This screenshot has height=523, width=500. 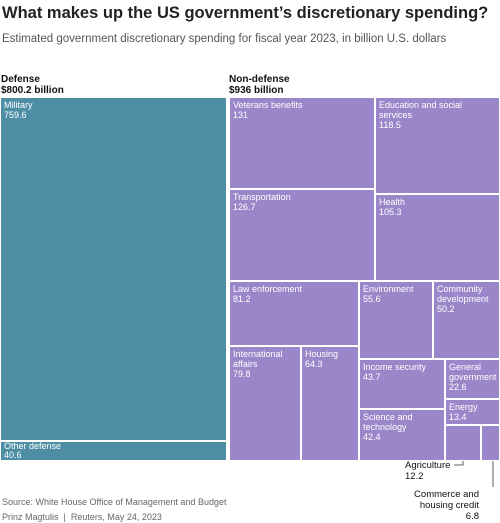 I want to click on tile: Energy 13.4, so click(x=472, y=412).